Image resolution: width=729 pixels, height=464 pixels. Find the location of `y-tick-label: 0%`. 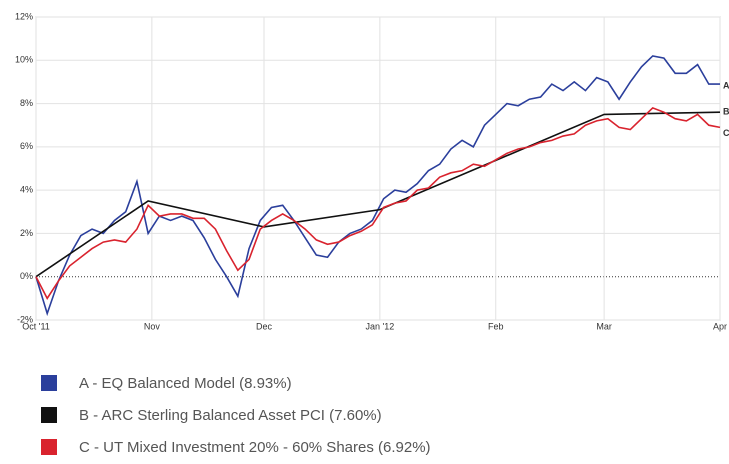

y-tick-label: 0% is located at coordinates (26, 276).